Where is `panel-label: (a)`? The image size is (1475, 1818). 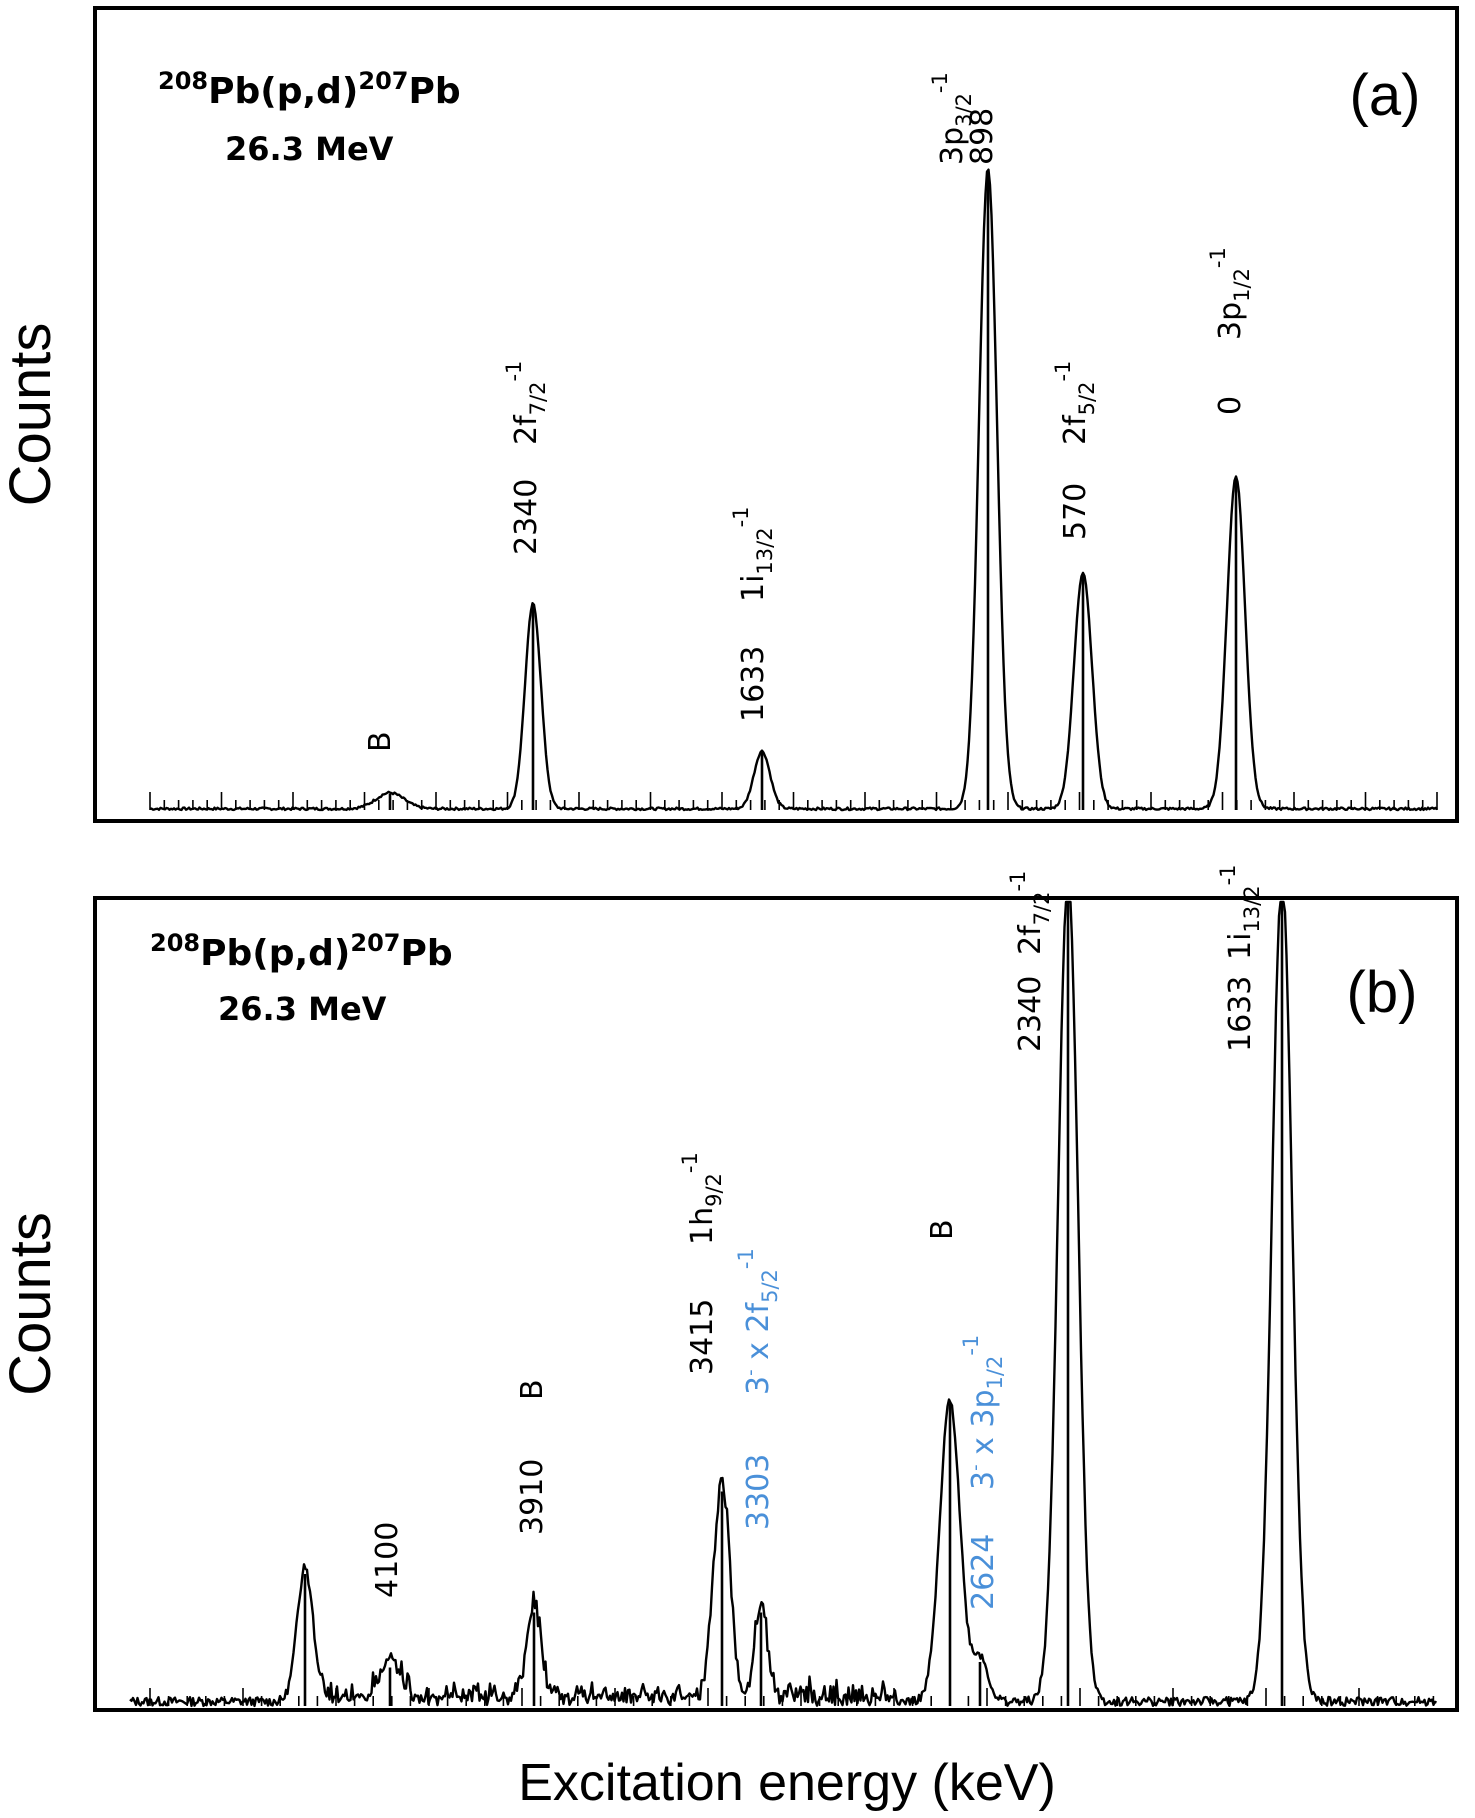 panel-label: (a) is located at coordinates (1385, 95).